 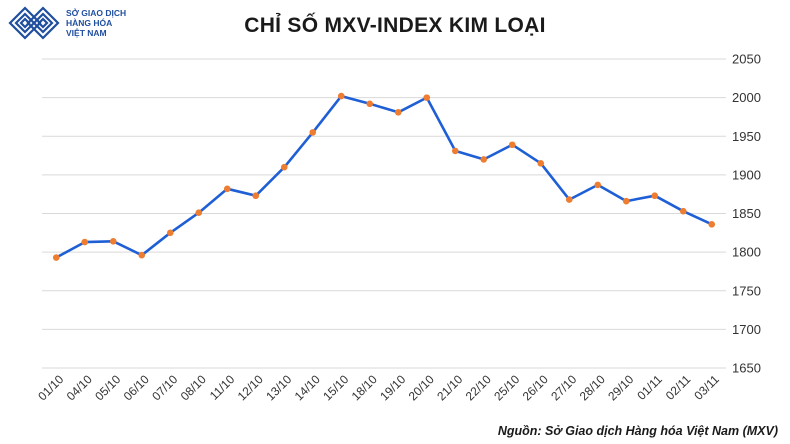 What do you see at coordinates (79, 387) in the screenshot?
I see `x-tick-label: 04/10` at bounding box center [79, 387].